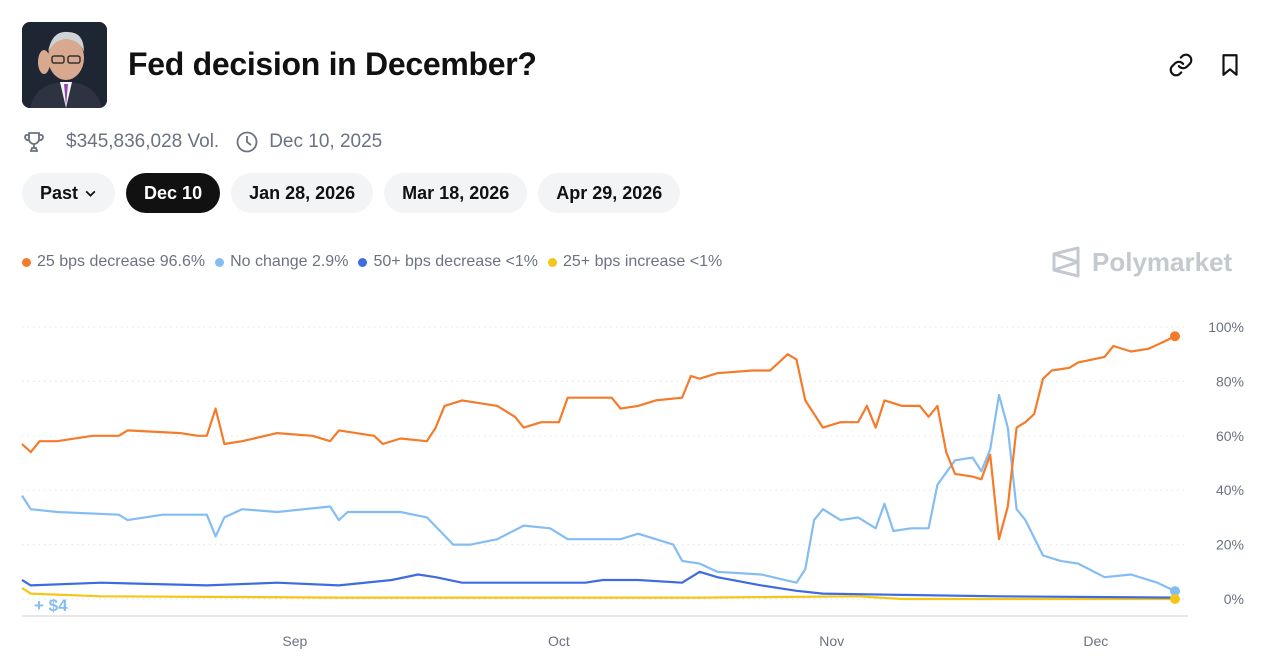  I want to click on legend-item: No change 2.9%, so click(281, 262).